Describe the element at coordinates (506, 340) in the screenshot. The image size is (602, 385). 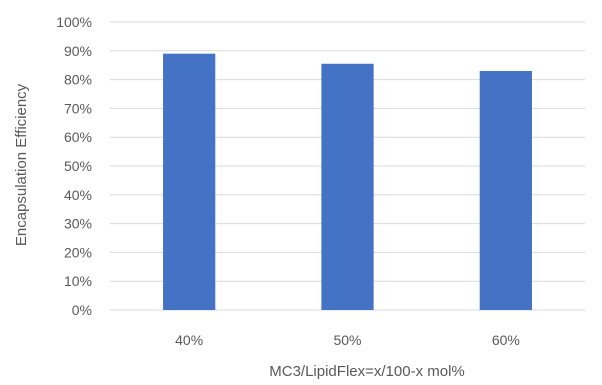
I see `x-tick-label: 60%` at that location.